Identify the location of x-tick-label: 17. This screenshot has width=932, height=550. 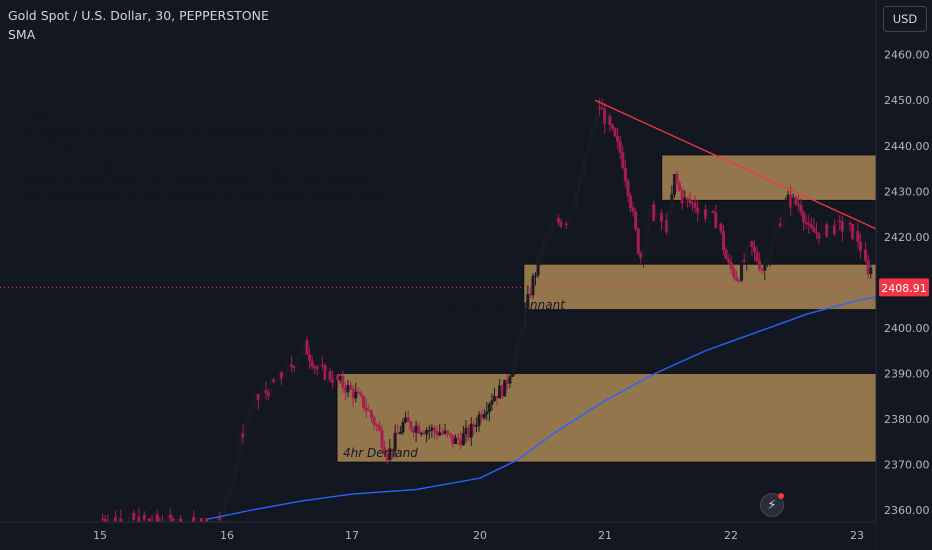
(352, 535).